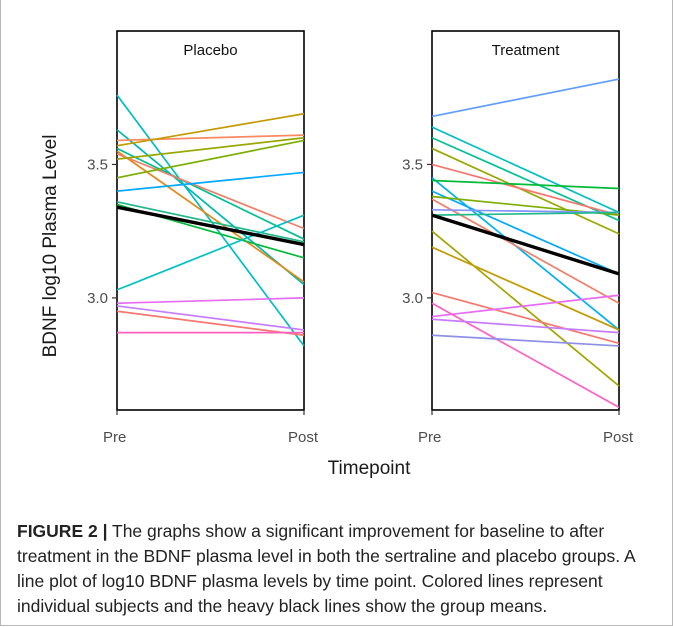 This screenshot has height=627, width=673. I want to click on panel-title: Placebo, so click(210, 50).